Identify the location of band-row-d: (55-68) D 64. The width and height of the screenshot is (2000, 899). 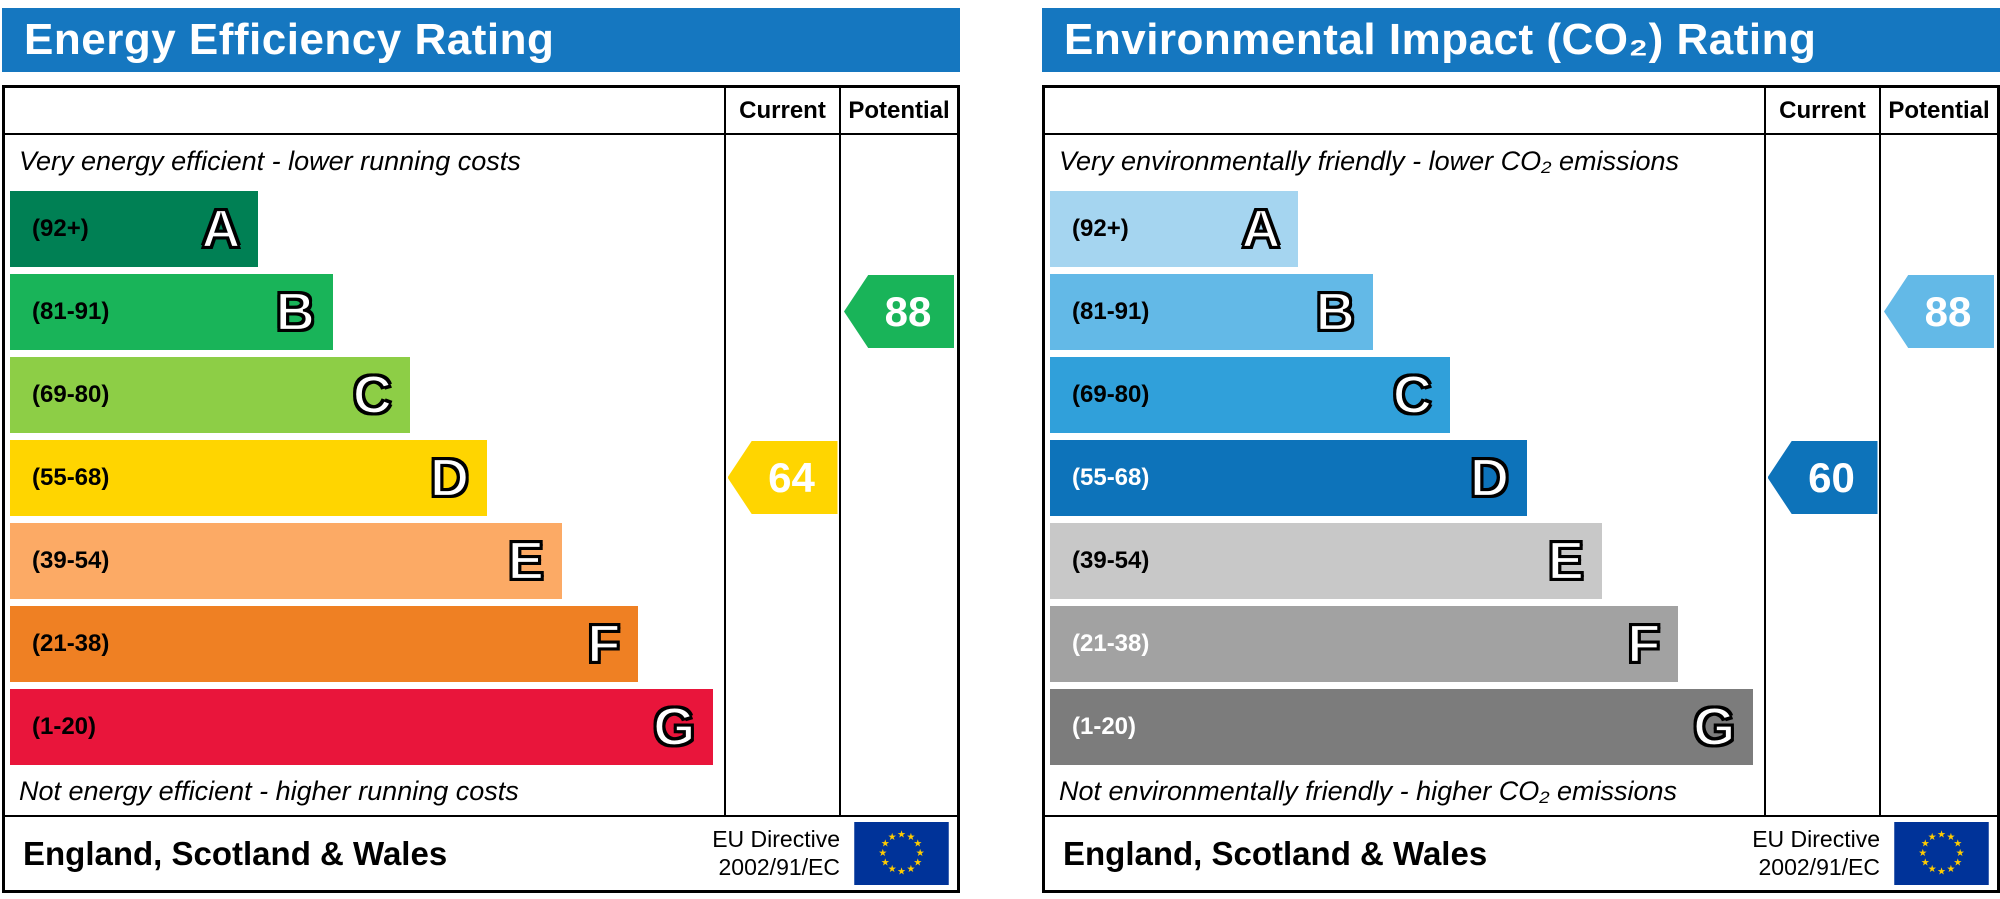
(481, 477).